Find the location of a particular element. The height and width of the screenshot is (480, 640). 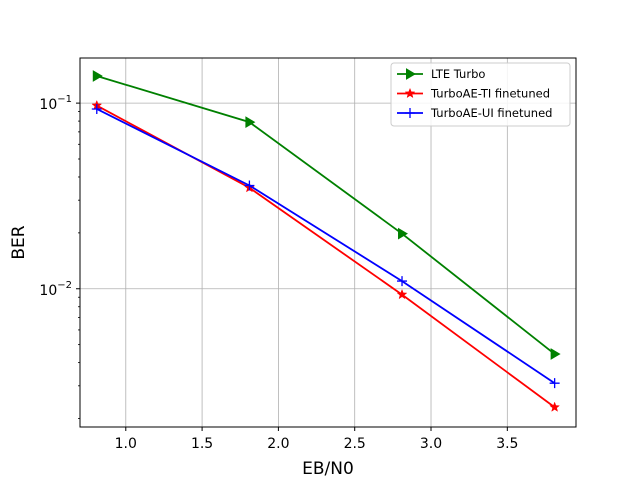

legend-label: TurboAE-UI finetuned is located at coordinates (491, 113).